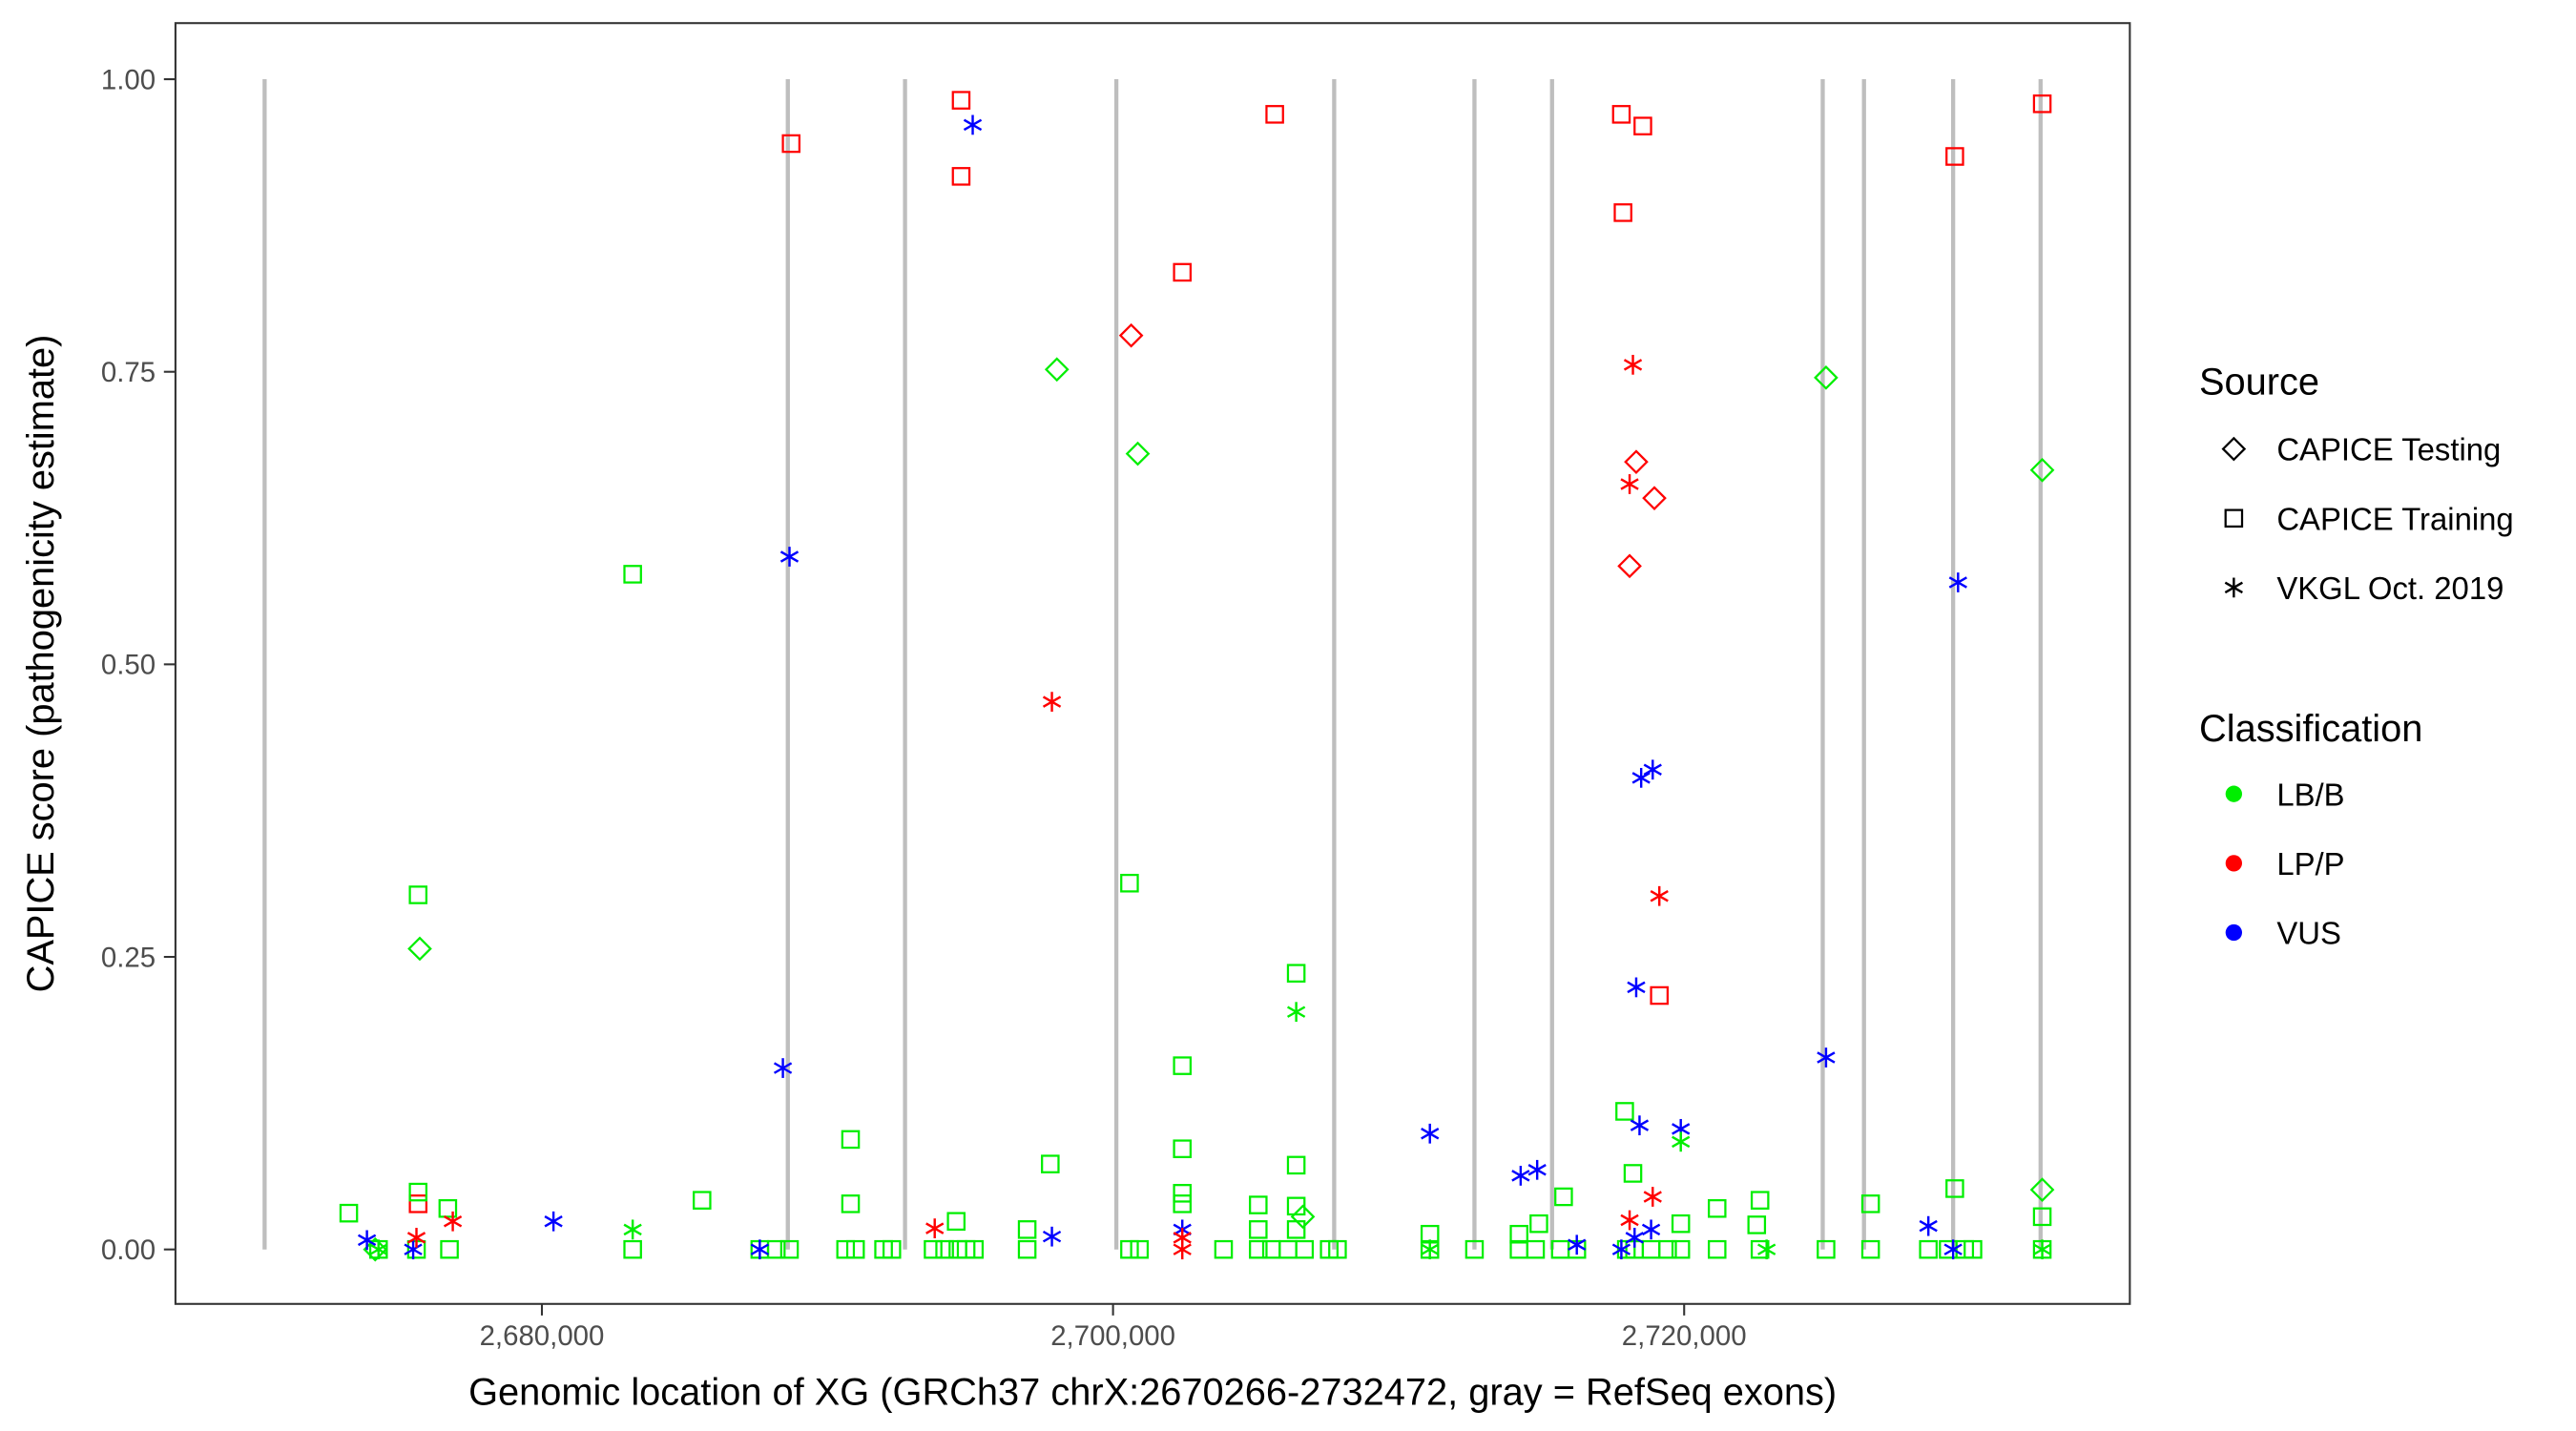 The image size is (2576, 1431). I want to click on y-tick-label: 1.00, so click(128, 79).